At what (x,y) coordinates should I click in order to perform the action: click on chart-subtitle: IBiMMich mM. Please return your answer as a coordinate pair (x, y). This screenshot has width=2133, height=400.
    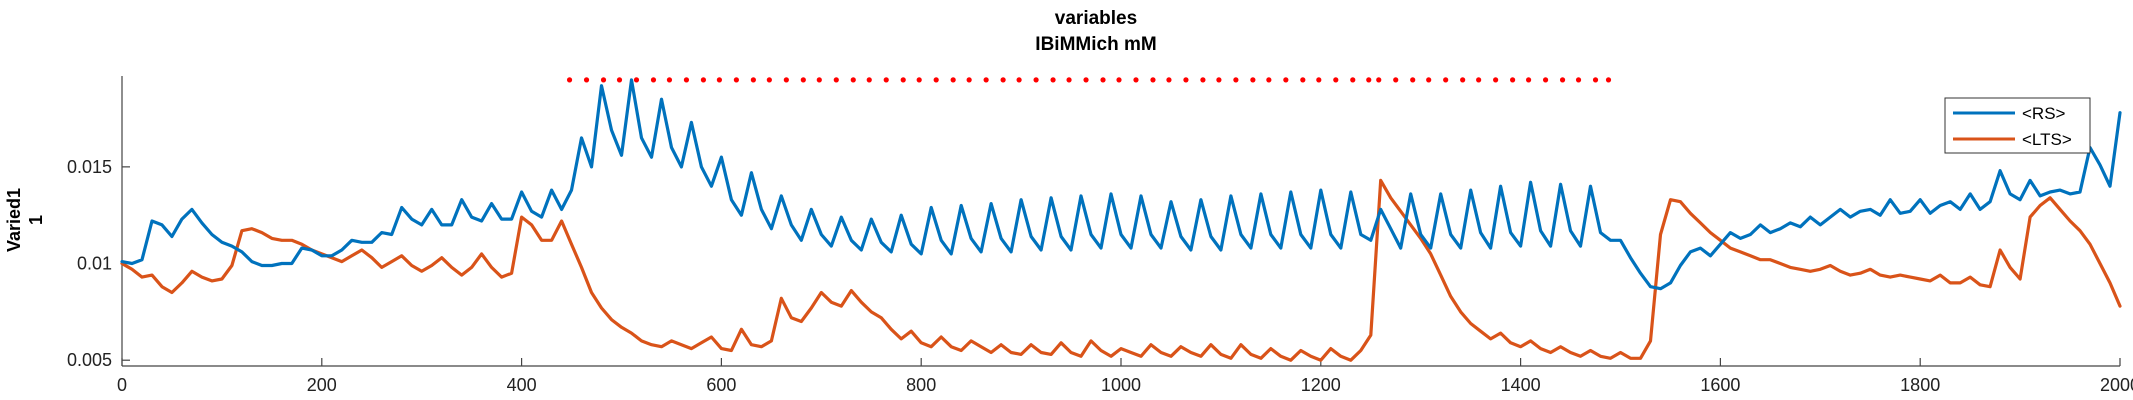
    Looking at the image, I should click on (1095, 44).